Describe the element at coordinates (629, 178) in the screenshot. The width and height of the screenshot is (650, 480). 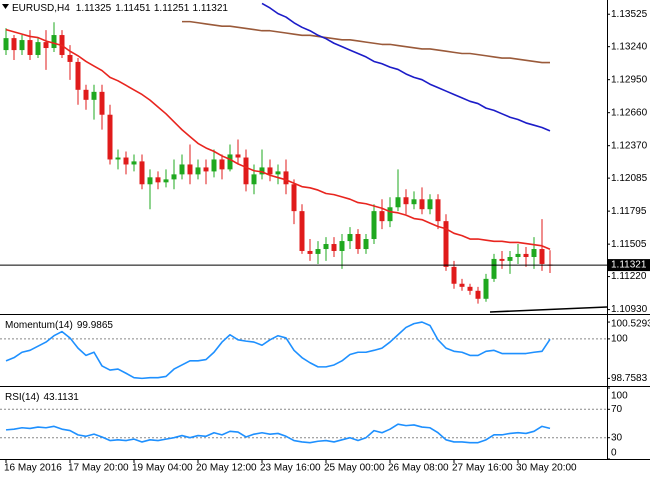
I see `y-tick-label: 1.12085` at that location.